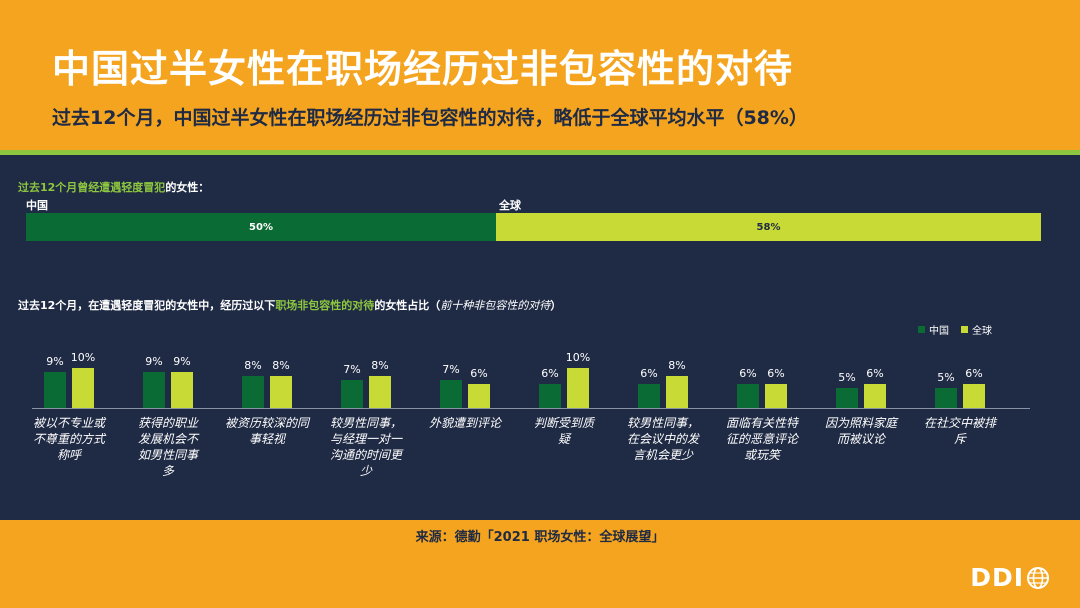 Image resolution: width=1080 pixels, height=608 pixels. Describe the element at coordinates (549, 373) in the screenshot. I see `data-label-china-5: 6%` at that location.